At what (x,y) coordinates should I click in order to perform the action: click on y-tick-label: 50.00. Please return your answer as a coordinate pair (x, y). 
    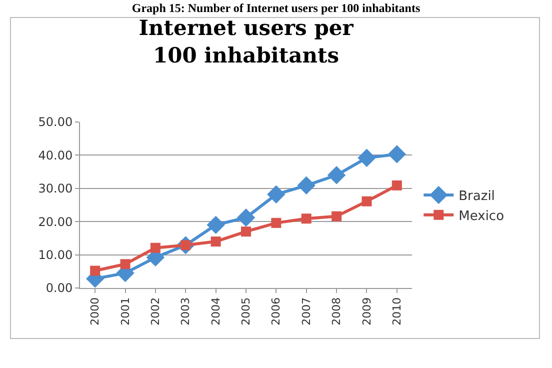
    Looking at the image, I should click on (55, 122).